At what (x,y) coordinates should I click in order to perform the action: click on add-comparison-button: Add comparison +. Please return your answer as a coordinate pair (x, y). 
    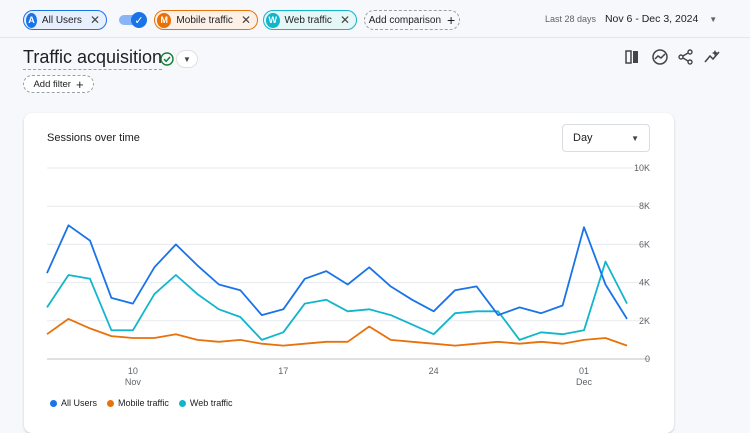
    Looking at the image, I should click on (412, 20).